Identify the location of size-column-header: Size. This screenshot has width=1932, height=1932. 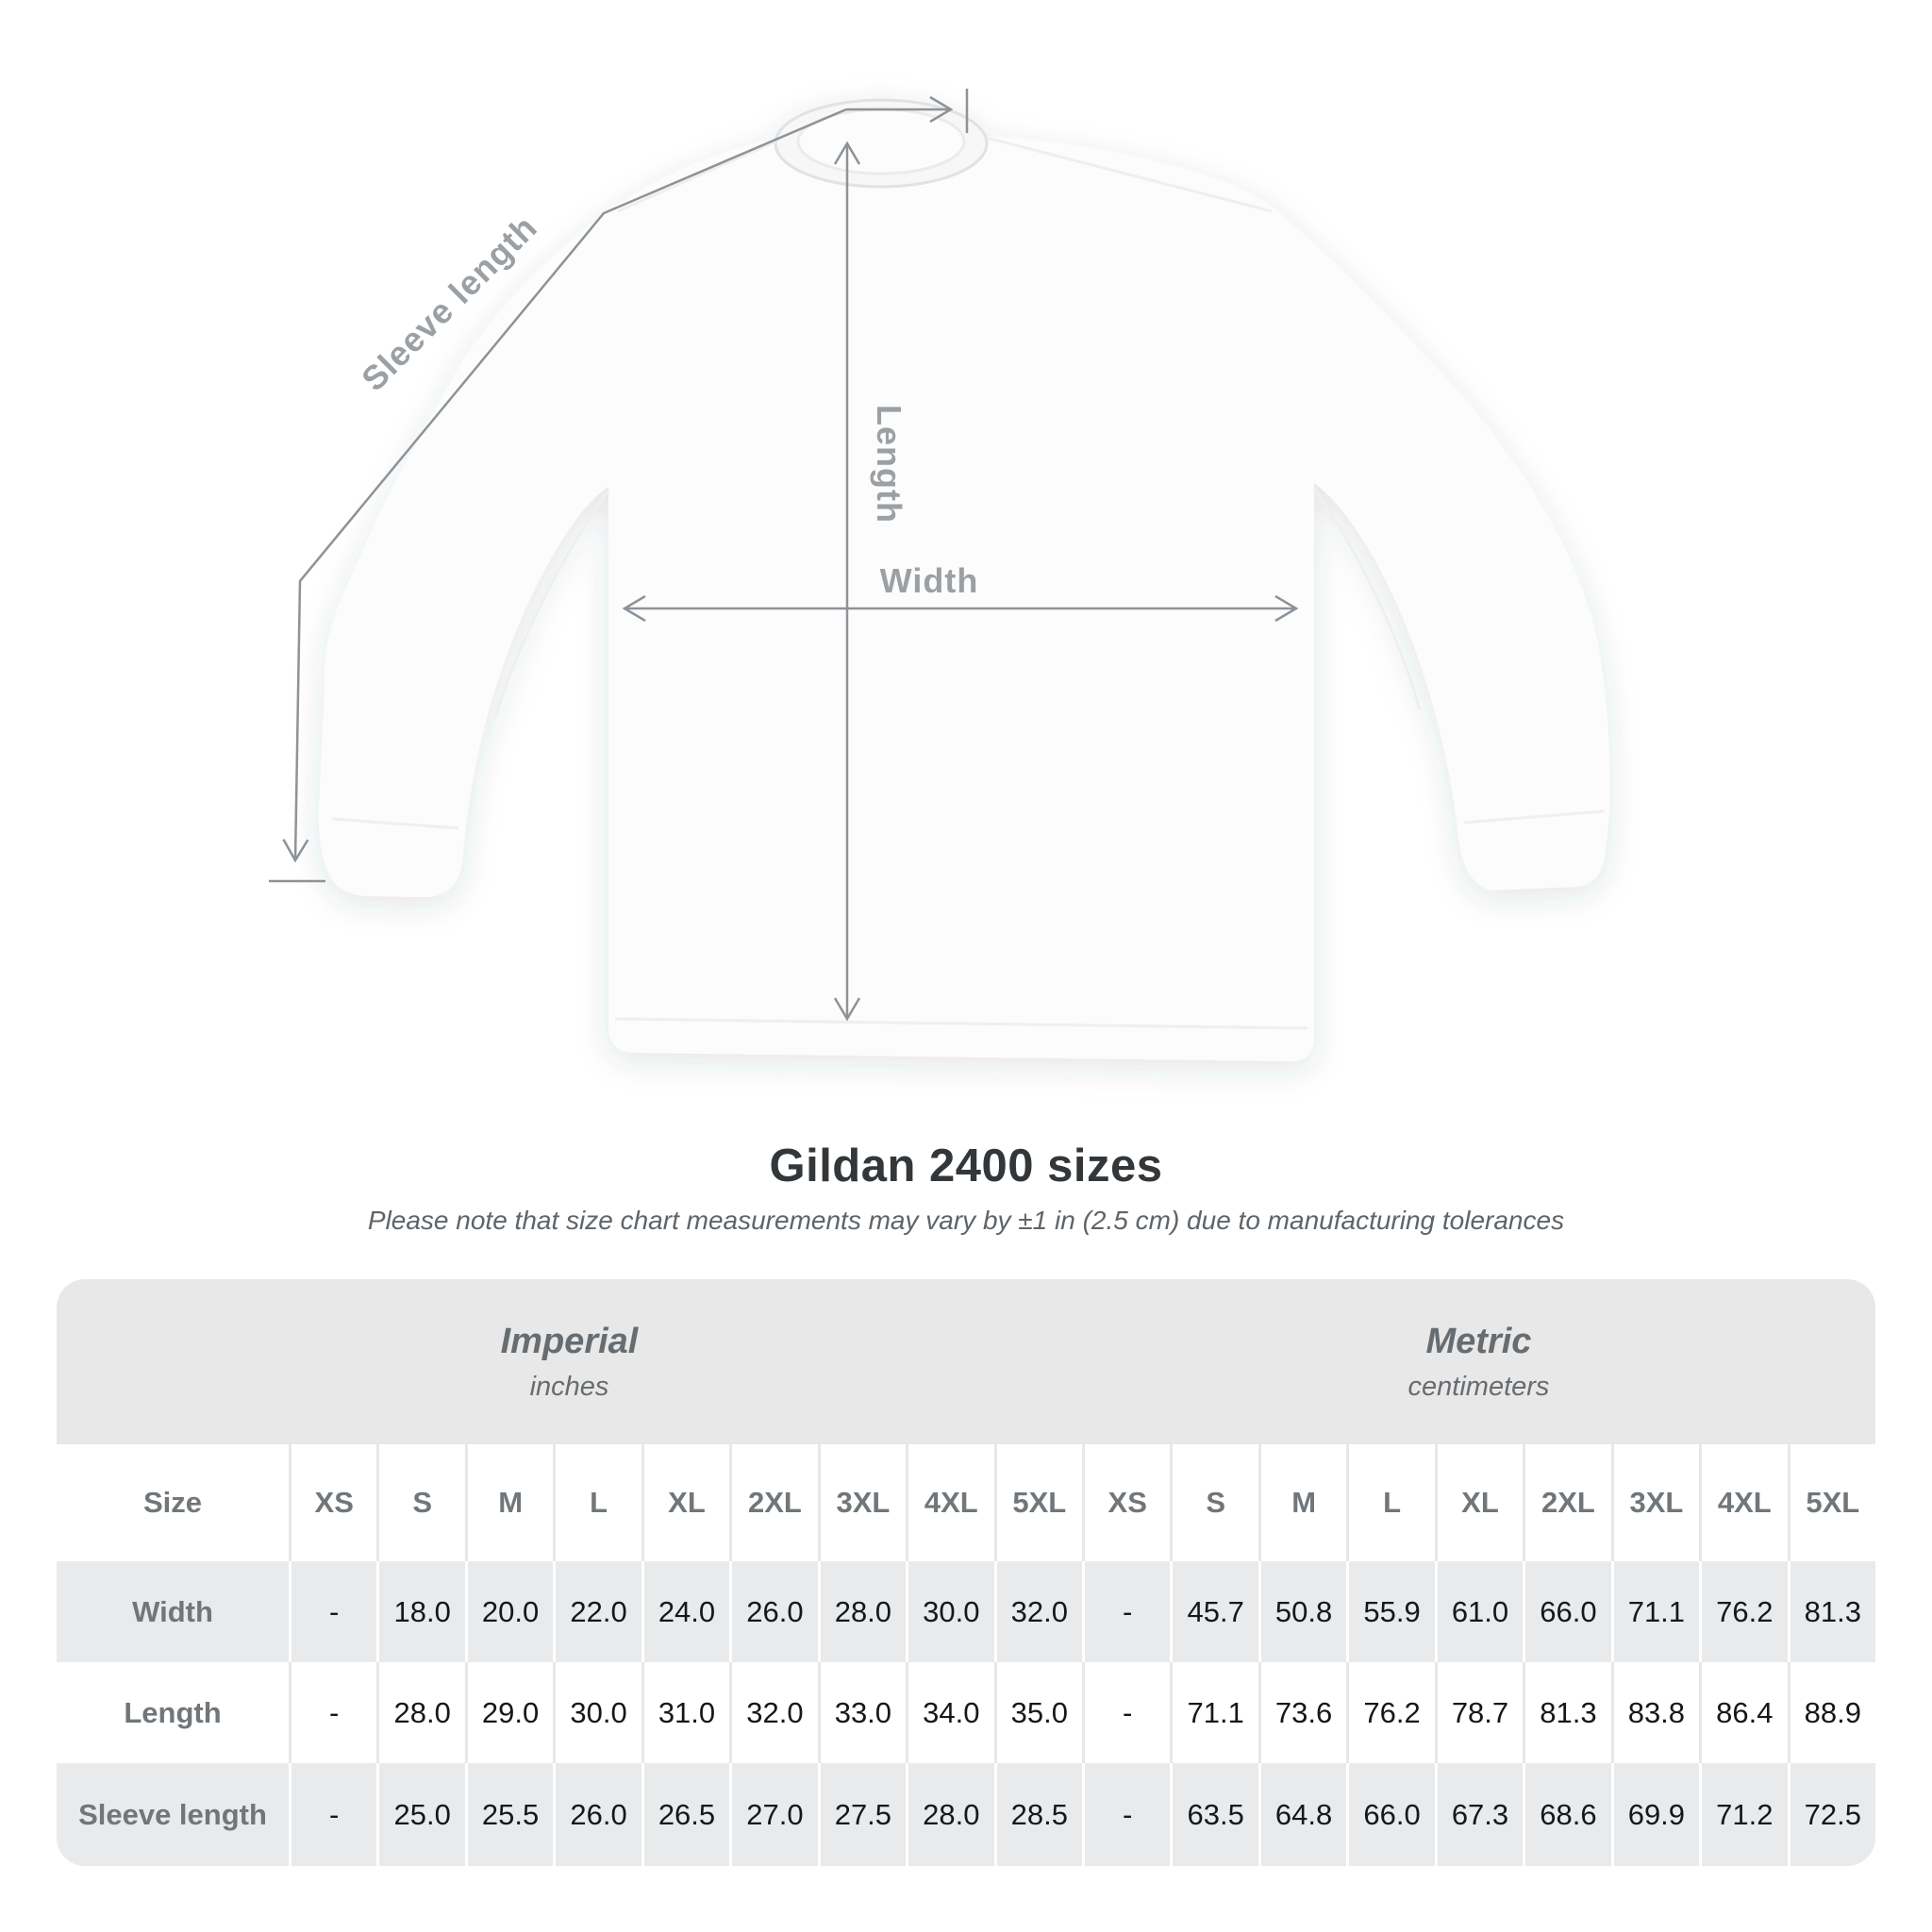
(173, 1503).